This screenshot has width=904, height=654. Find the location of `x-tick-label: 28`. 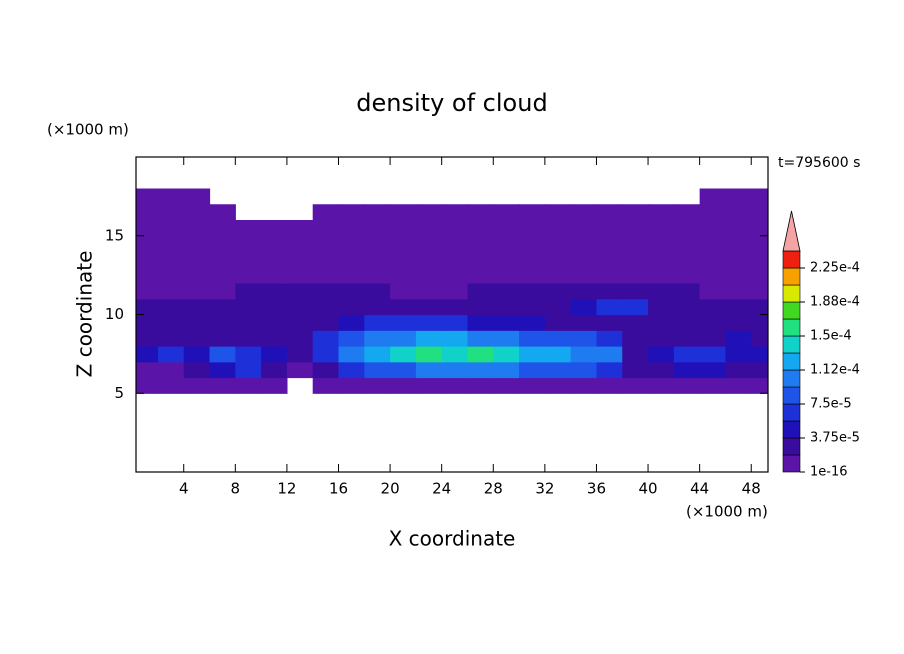

x-tick-label: 28 is located at coordinates (493, 489).